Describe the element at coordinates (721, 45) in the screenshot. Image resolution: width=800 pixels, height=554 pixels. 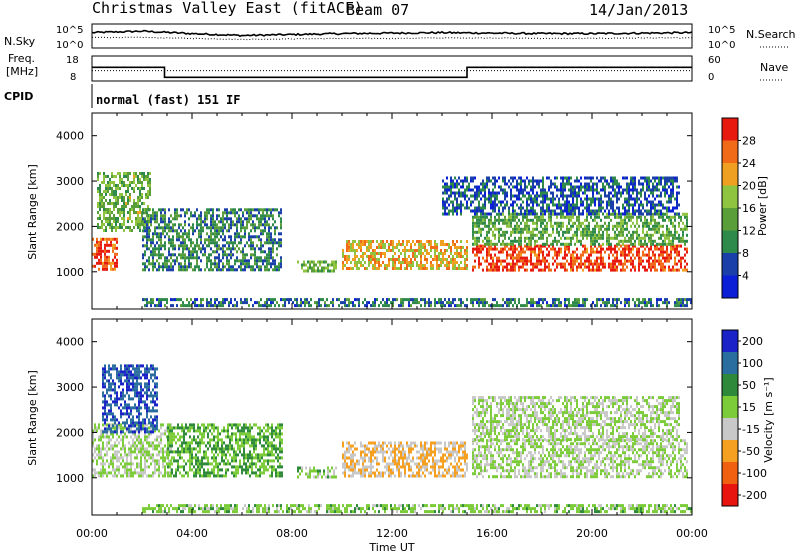
I see `noise-right-tick-bottom: 10^0` at that location.